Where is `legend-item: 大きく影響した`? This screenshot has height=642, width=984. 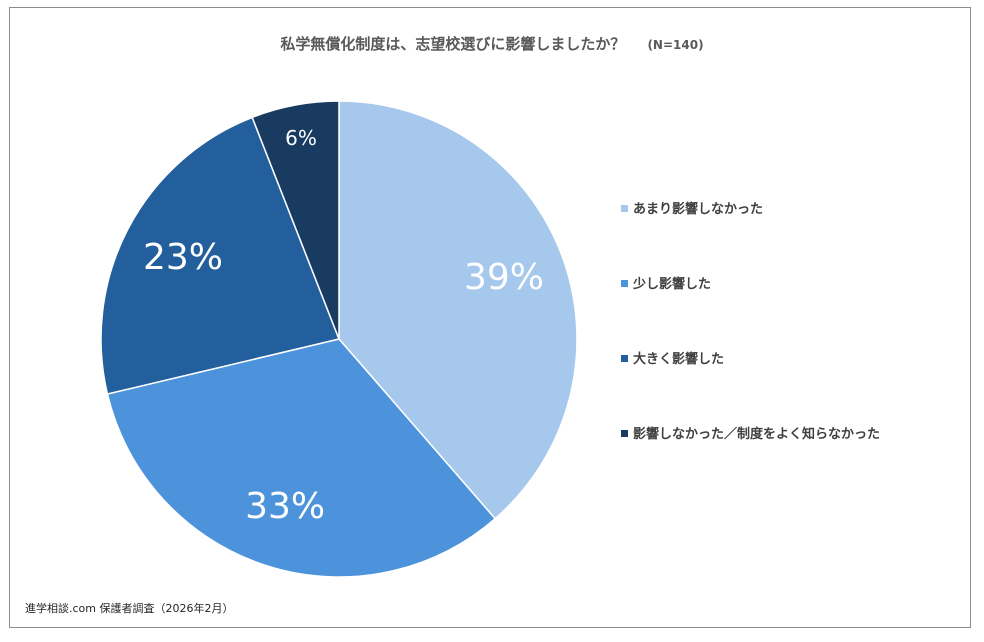
legend-item: 大きく影響した is located at coordinates (672, 357).